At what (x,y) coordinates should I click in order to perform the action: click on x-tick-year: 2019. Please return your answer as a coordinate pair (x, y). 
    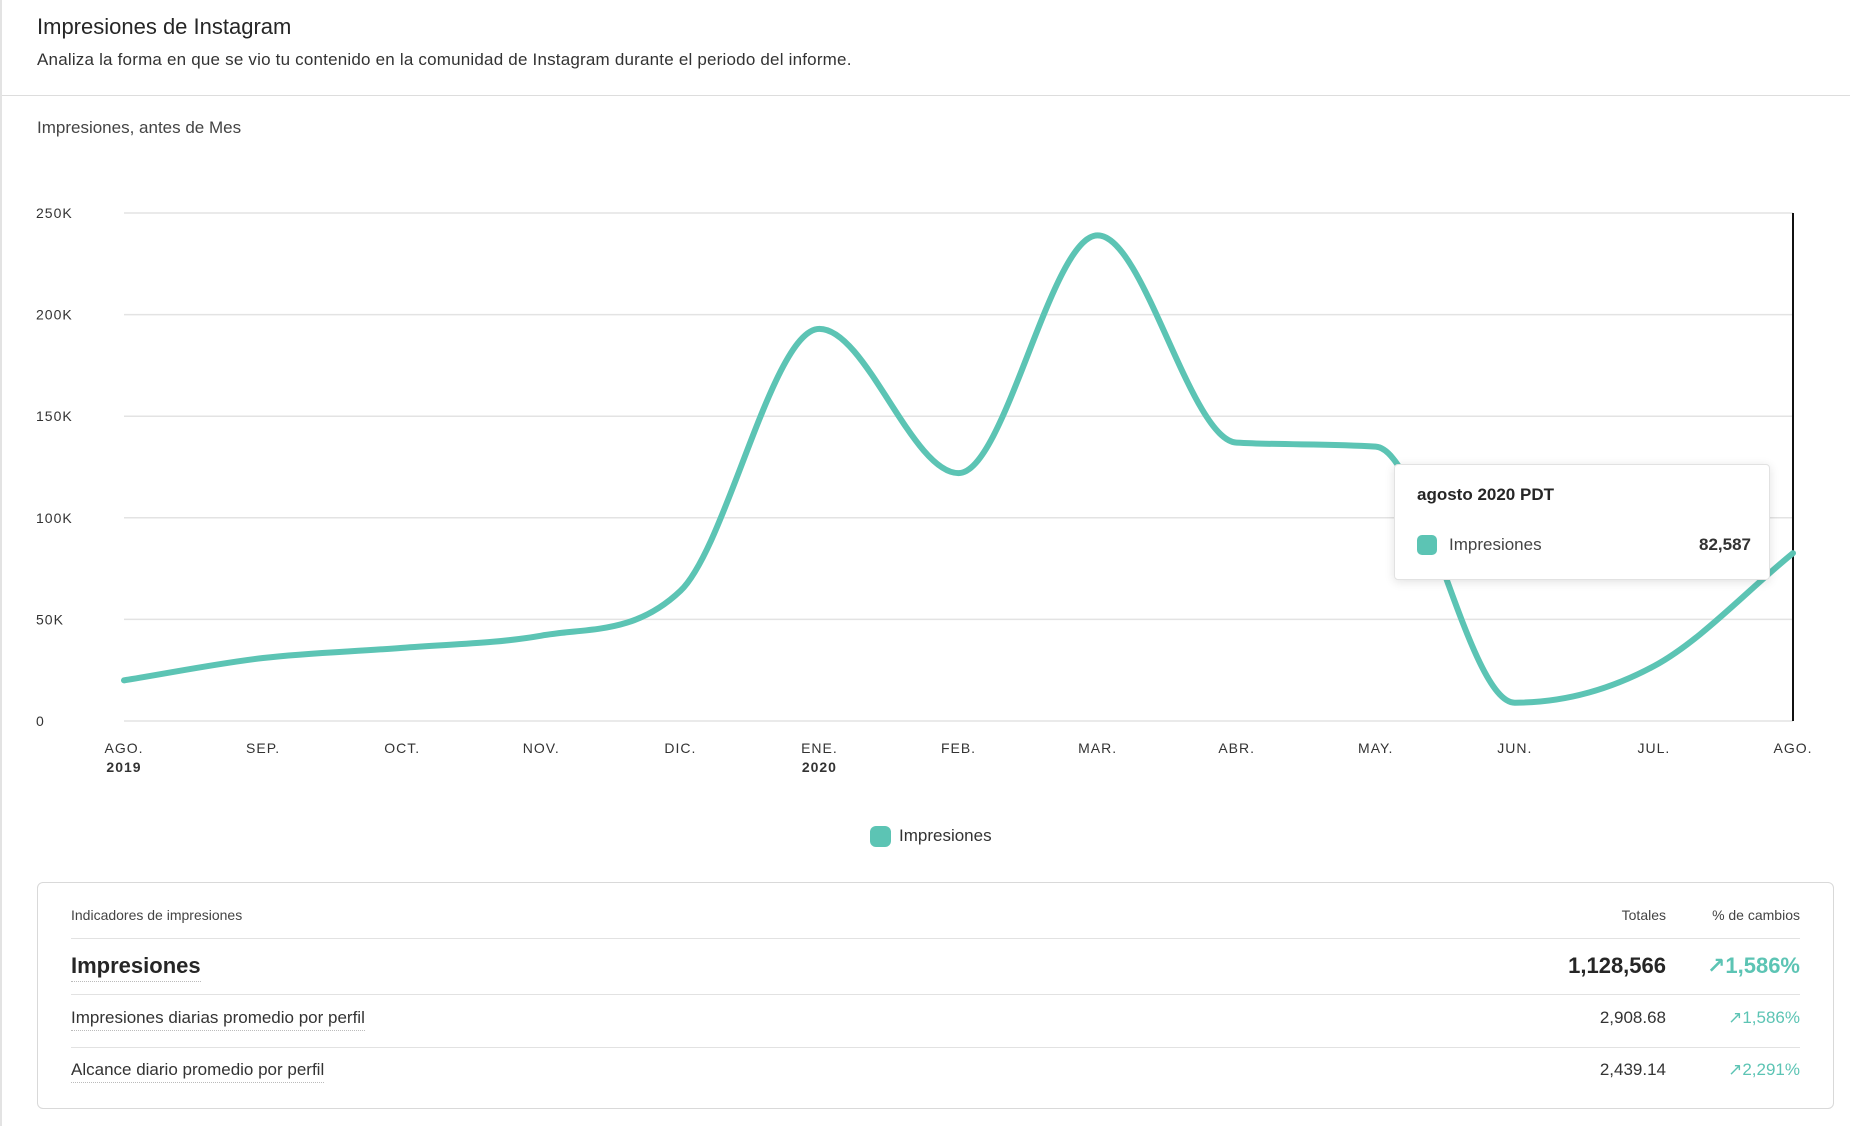
    Looking at the image, I should click on (123, 767).